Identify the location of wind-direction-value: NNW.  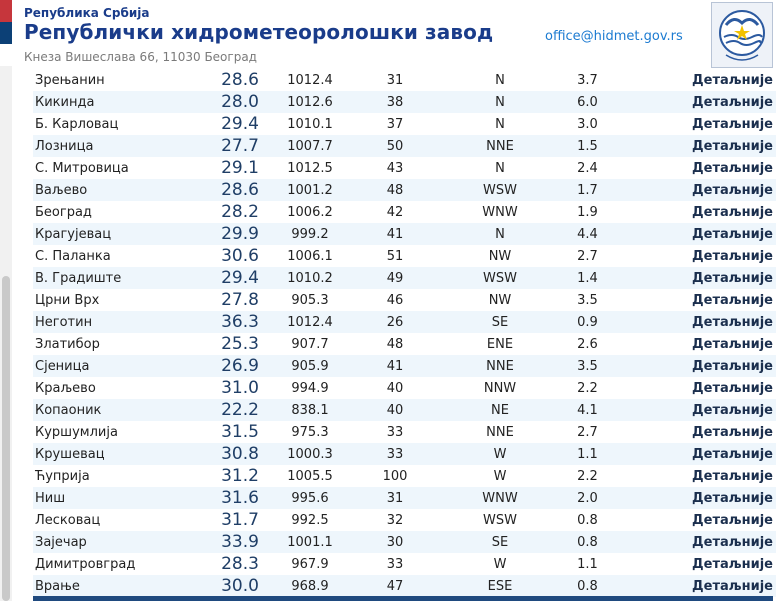
(500, 388).